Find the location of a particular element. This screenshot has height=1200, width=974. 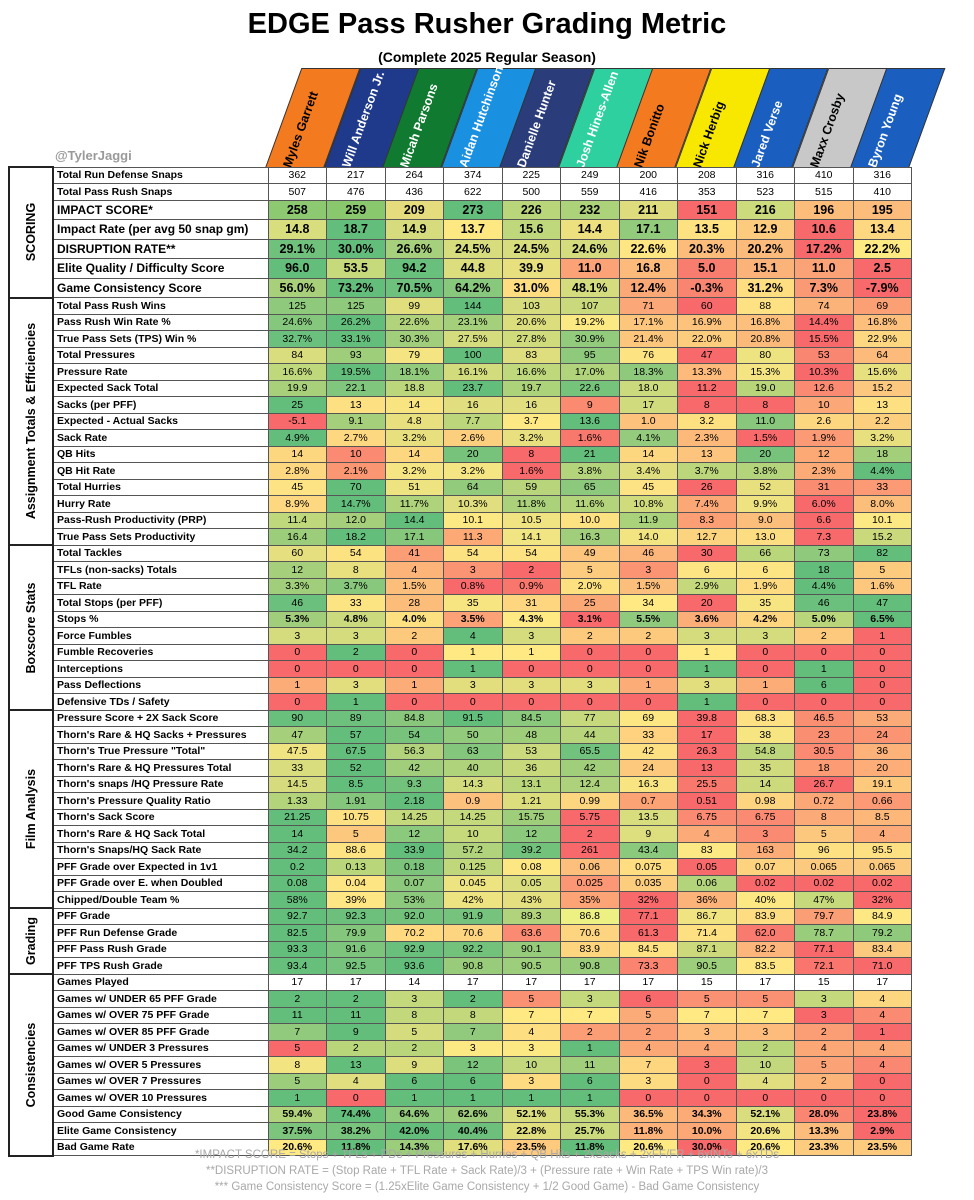

metric-value: 0.07 is located at coordinates (414, 883).